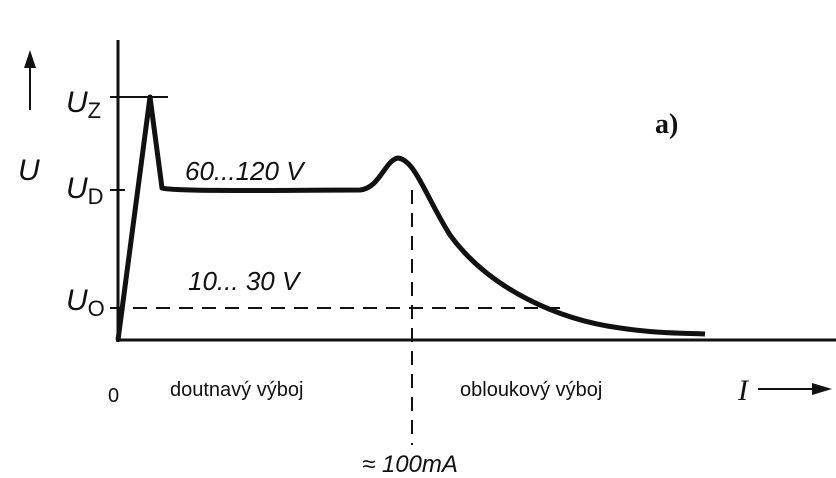 The width and height of the screenshot is (836, 478). Describe the element at coordinates (410, 464) in the screenshot. I see `current-annotation: ≈ 100mA` at that location.